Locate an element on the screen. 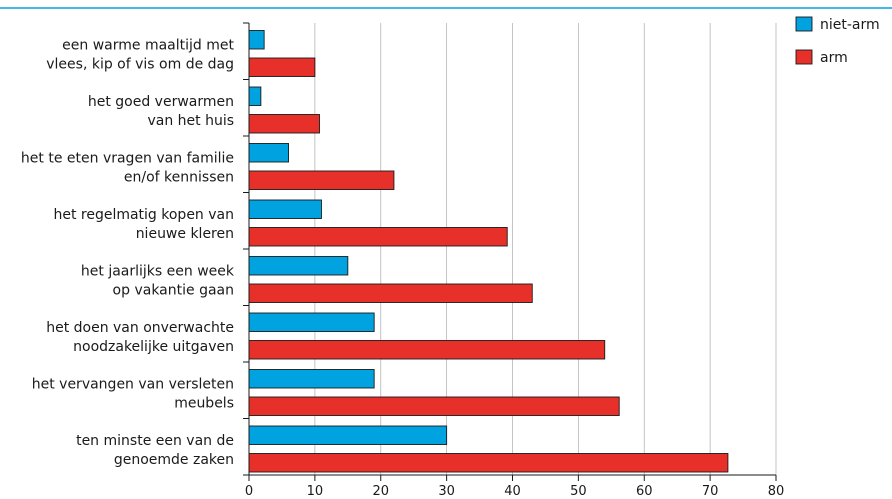  legend-swatch-arm is located at coordinates (804, 57).